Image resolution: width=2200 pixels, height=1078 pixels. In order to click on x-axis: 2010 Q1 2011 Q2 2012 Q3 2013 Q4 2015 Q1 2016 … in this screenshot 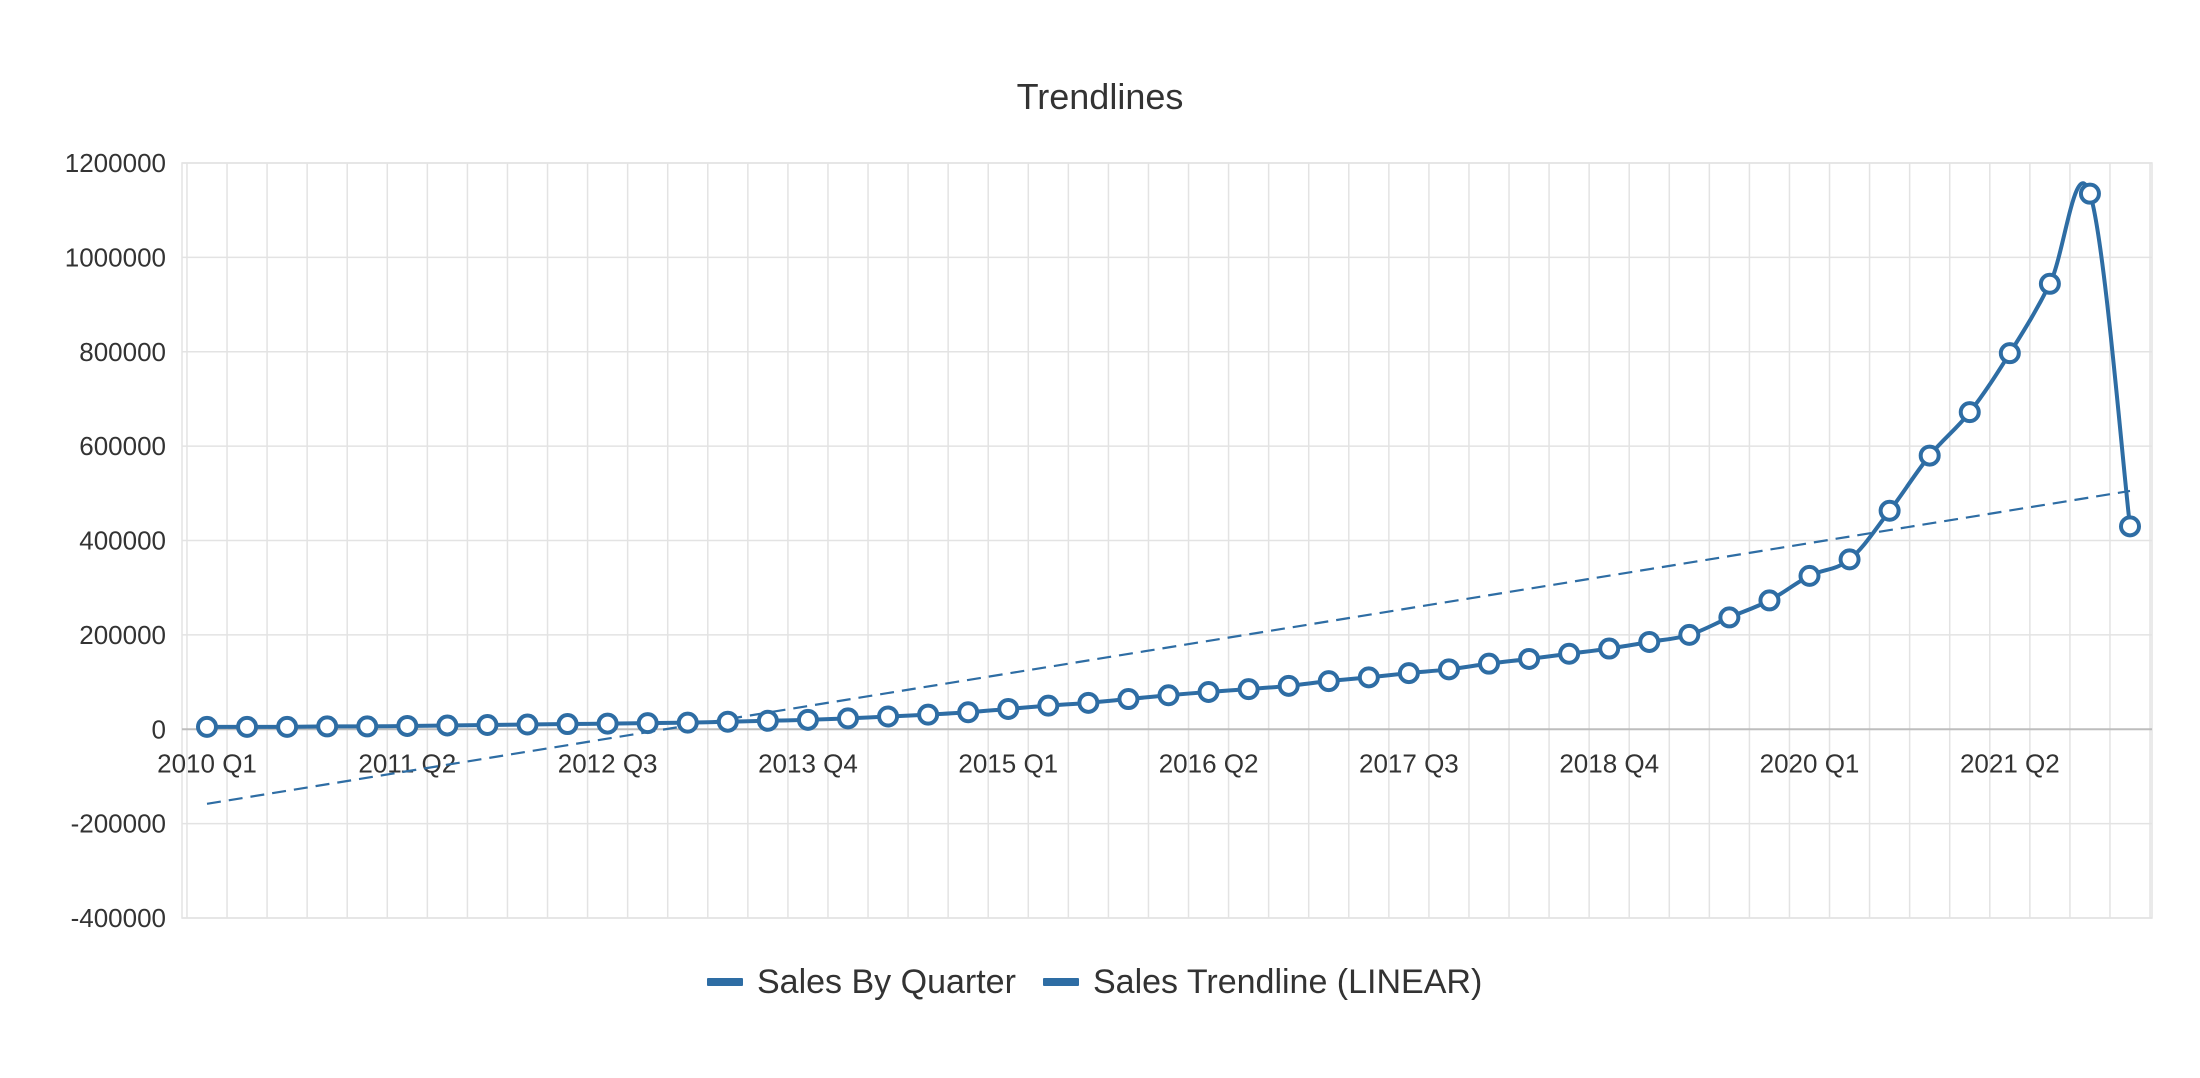, I will do `click(1108, 763)`.